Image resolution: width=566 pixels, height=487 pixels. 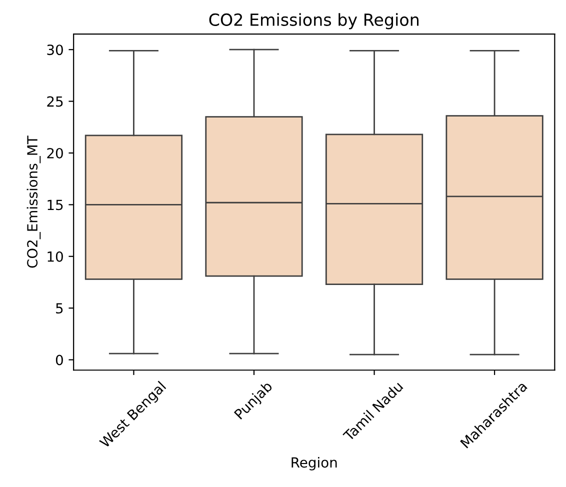 I want to click on chart-title: CO2 Emissions by Region, so click(x=314, y=21).